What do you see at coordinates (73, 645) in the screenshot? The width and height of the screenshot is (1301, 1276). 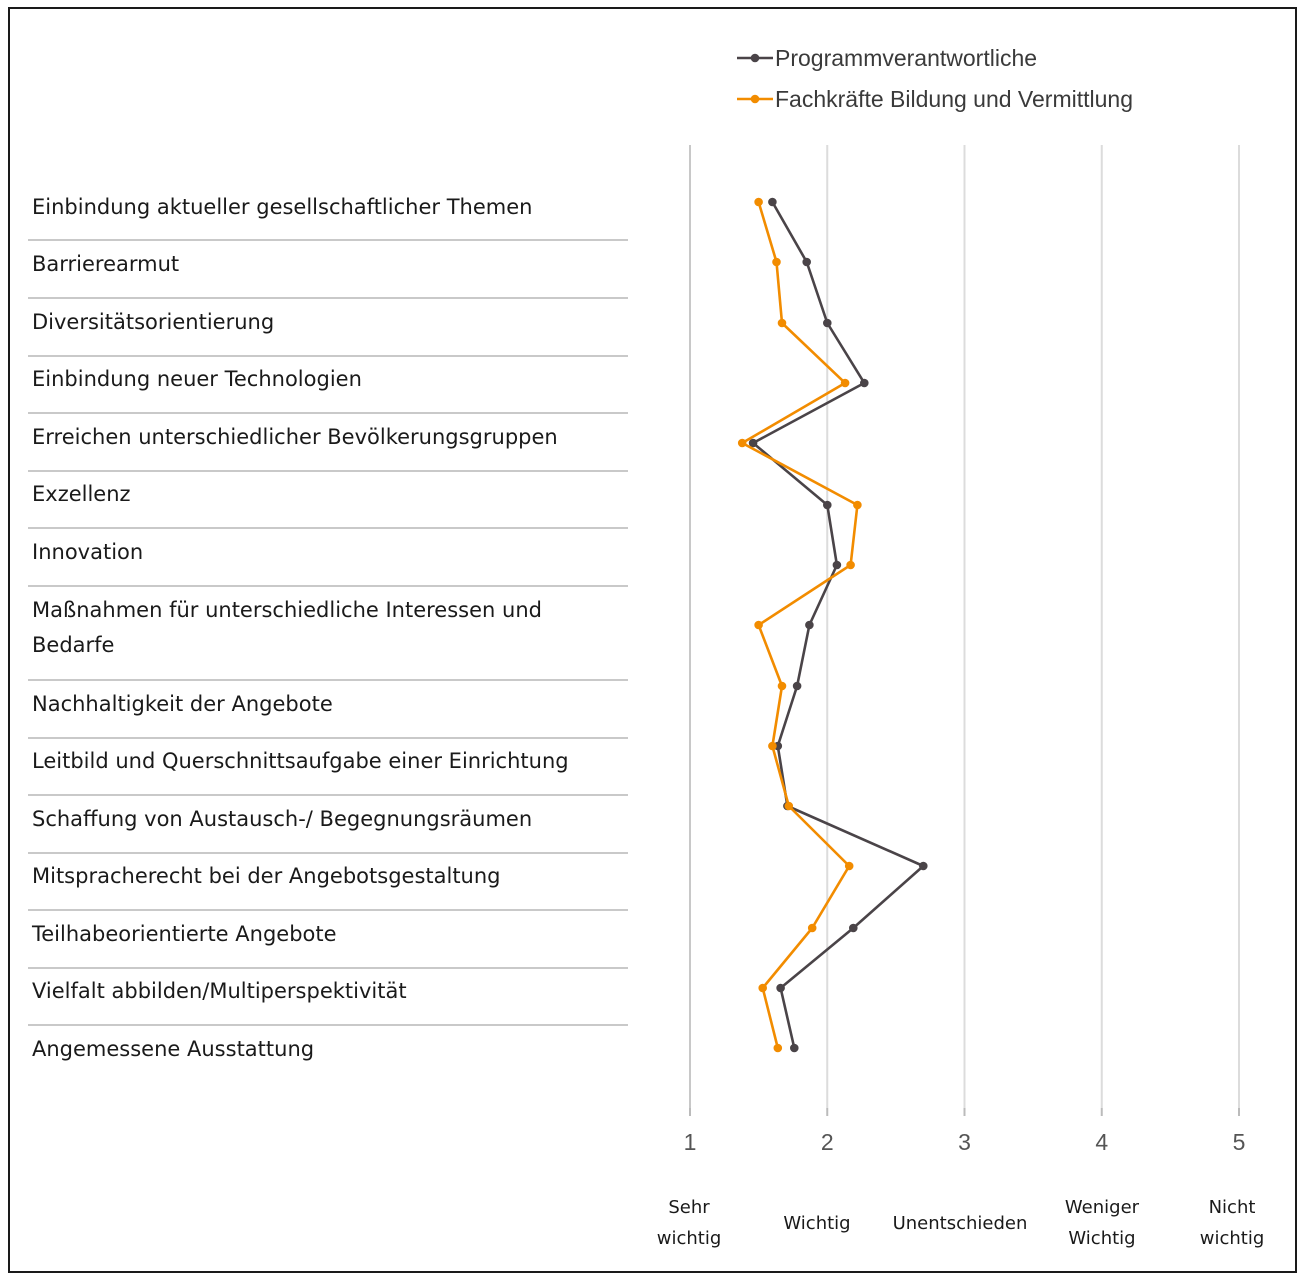 I see `category-label: Bedarfe` at bounding box center [73, 645].